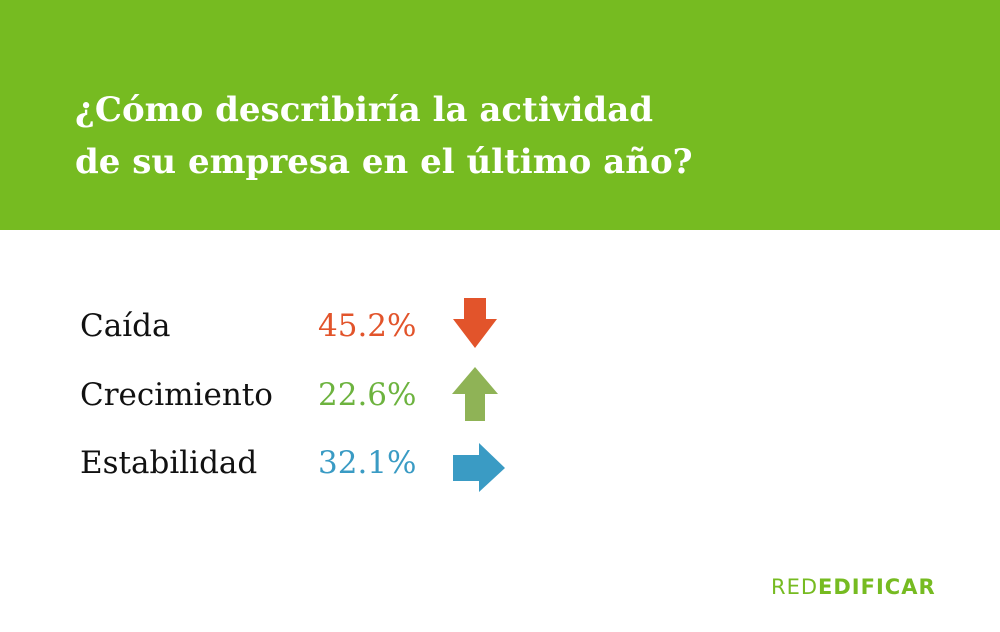 Image resolution: width=1000 pixels, height=632 pixels. What do you see at coordinates (367, 463) in the screenshot?
I see `result-value: 32.1%` at bounding box center [367, 463].